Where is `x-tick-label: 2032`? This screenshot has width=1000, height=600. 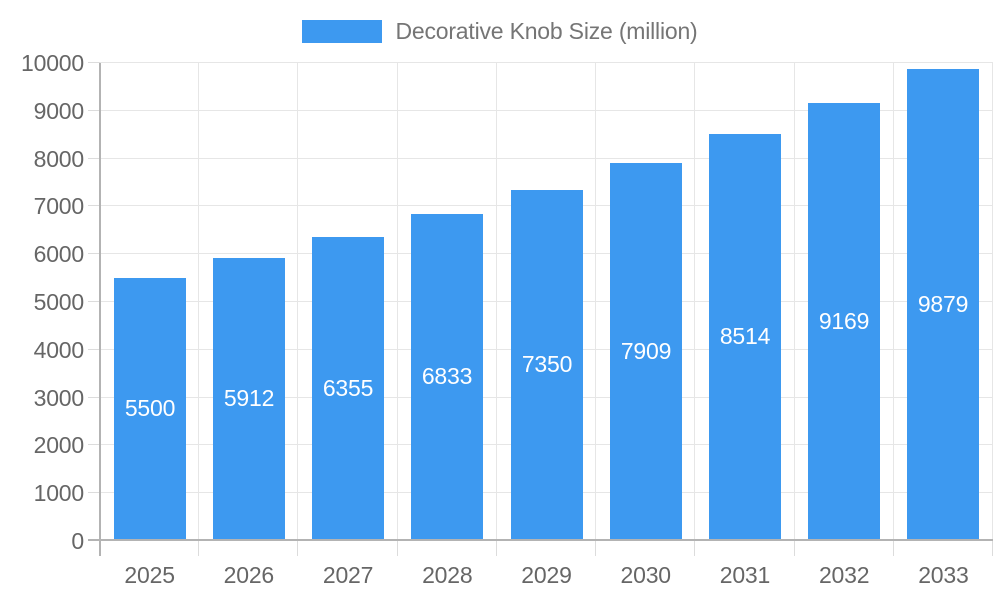
x-tick-label: 2032 is located at coordinates (844, 575).